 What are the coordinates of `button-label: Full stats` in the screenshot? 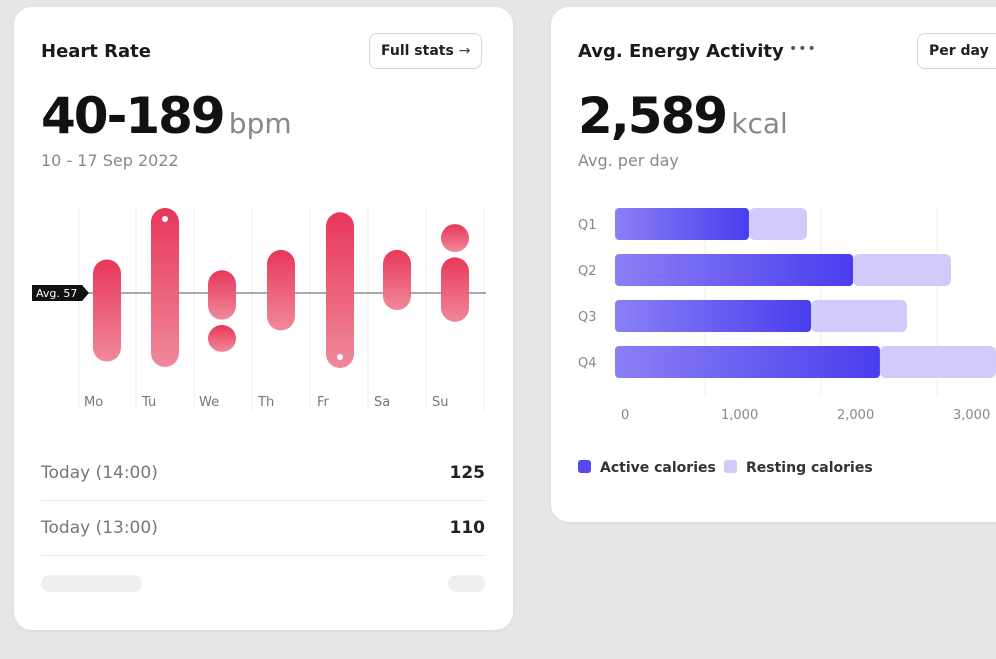 It's located at (417, 51).